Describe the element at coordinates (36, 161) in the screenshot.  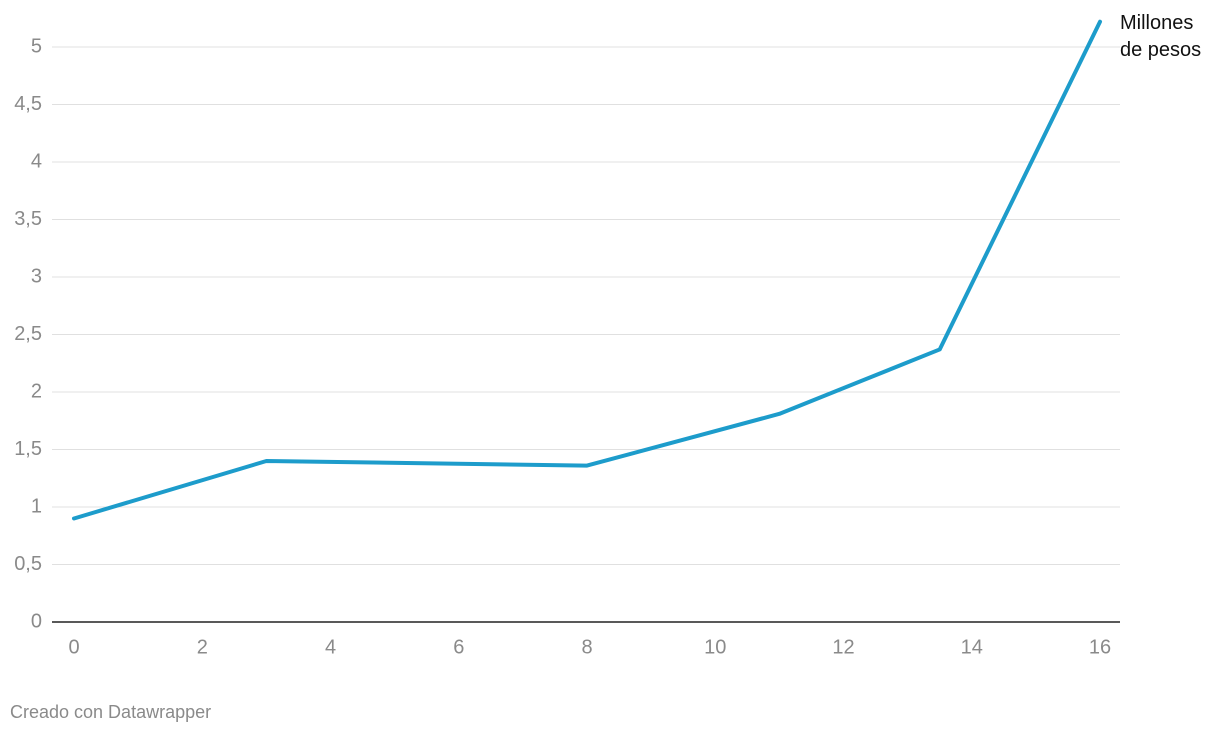
I see `y-tick-label: 4` at that location.